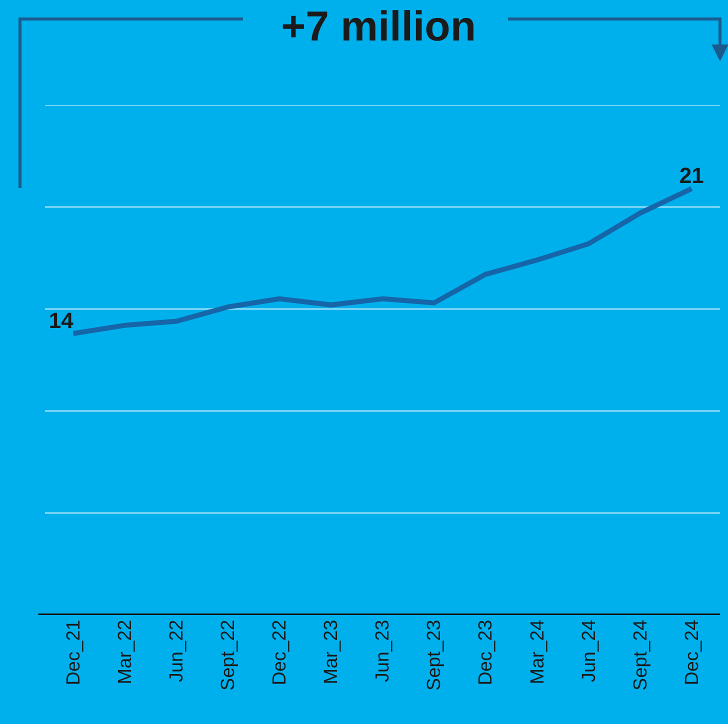  I want to click on x-tick-label: Jun_23, so click(383, 651).